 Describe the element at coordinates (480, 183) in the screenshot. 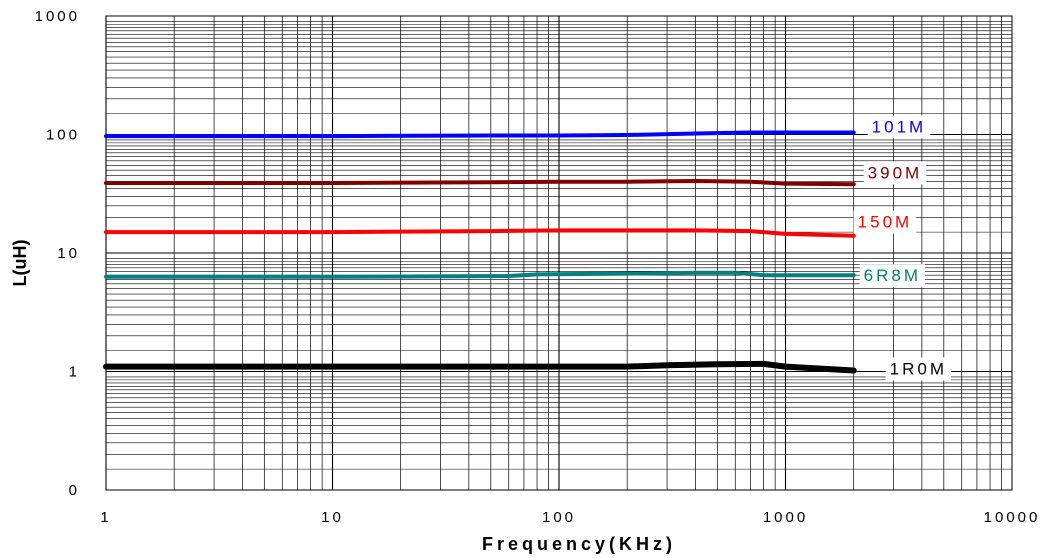

I see `series-line-390m` at that location.